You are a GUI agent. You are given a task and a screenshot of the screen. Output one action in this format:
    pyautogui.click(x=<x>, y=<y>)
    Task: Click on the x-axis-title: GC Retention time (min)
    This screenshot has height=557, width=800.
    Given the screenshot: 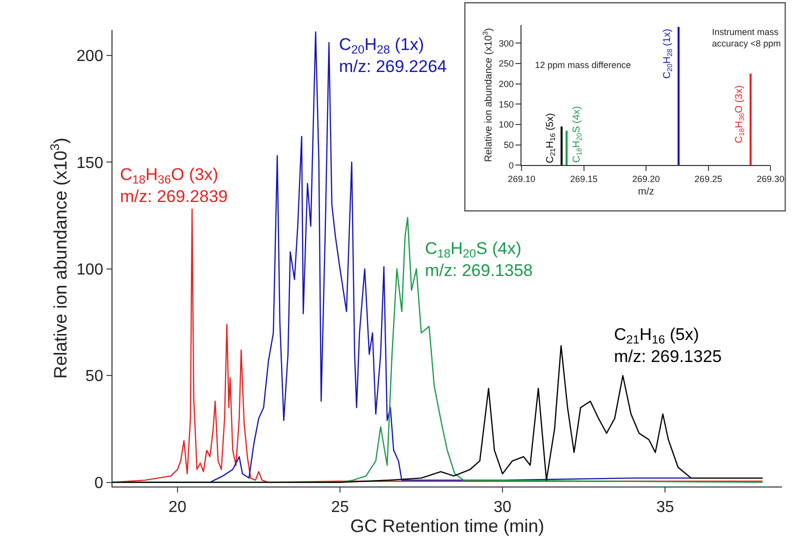 What is the action you would take?
    pyautogui.click(x=447, y=526)
    